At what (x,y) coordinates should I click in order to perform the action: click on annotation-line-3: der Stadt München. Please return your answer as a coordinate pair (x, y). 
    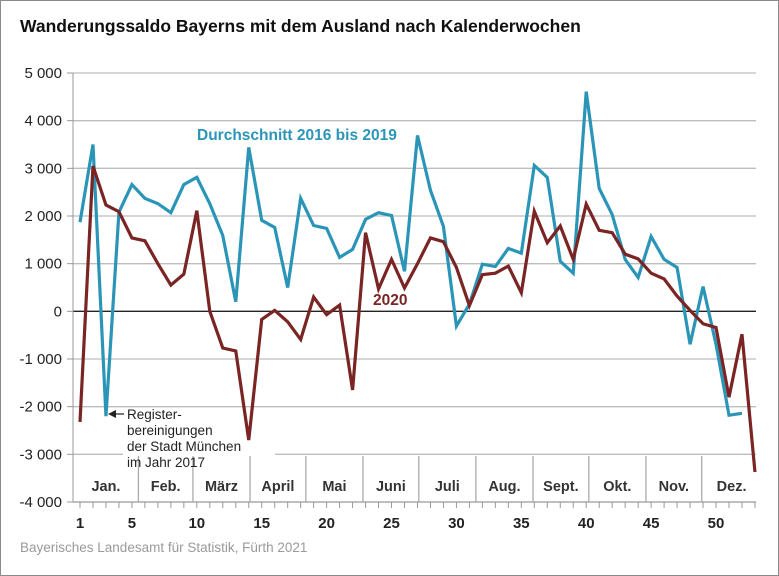
    Looking at the image, I should click on (184, 446).